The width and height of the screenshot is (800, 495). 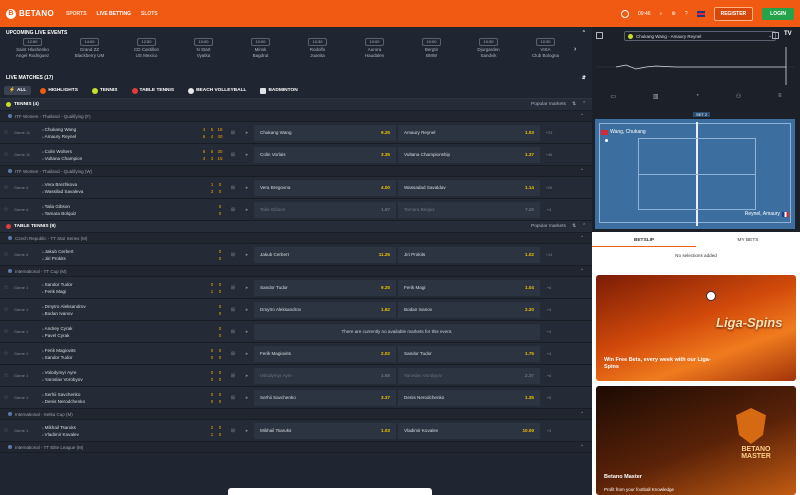 What do you see at coordinates (374, 48) in the screenshot?
I see `upcoming-event-card: 10:00 Aurora Haudalen` at bounding box center [374, 48].